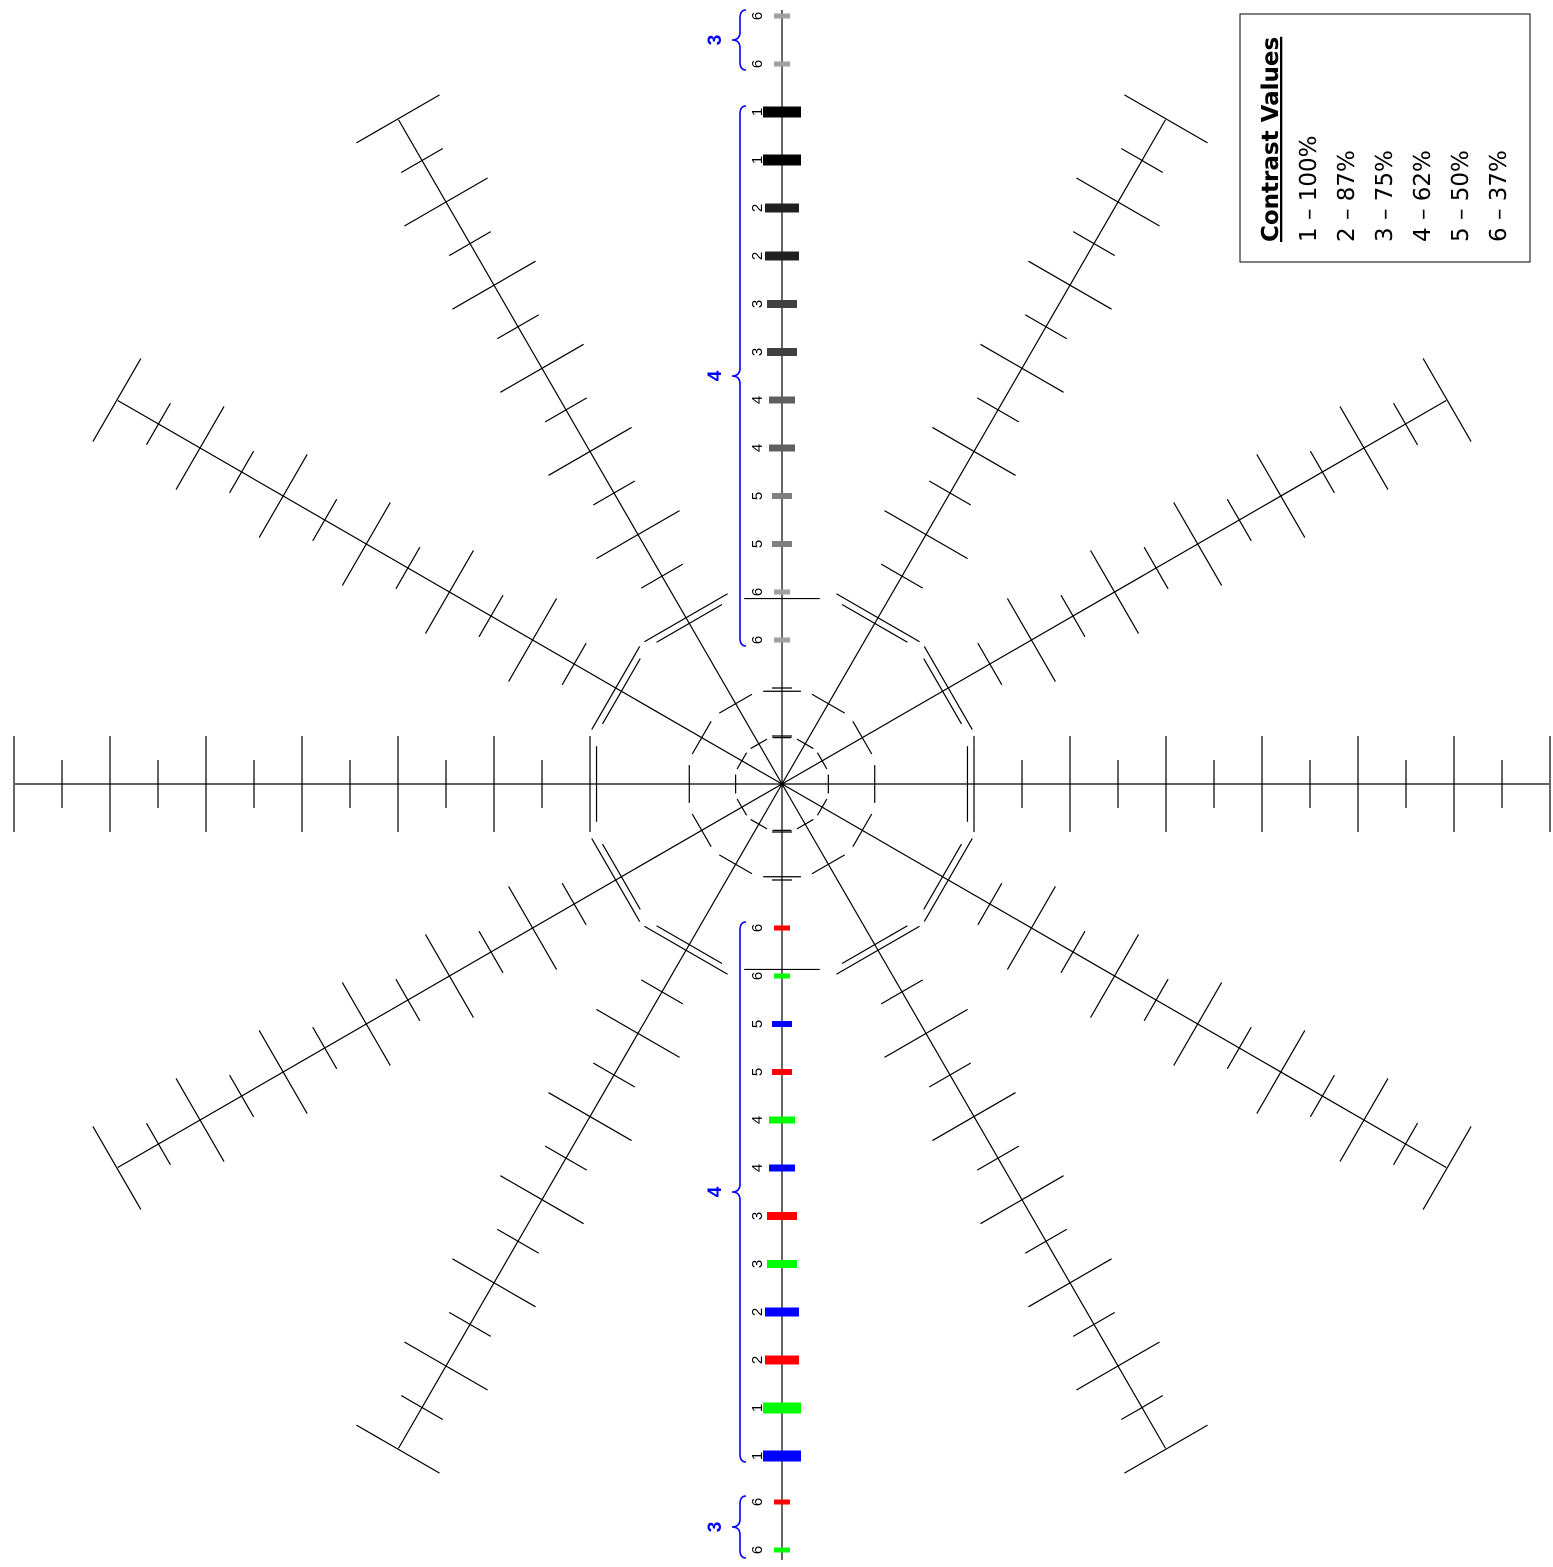 The image size is (1553, 1567). I want to click on lower-bottom-bar-label-1: 6, so click(757, 1550).